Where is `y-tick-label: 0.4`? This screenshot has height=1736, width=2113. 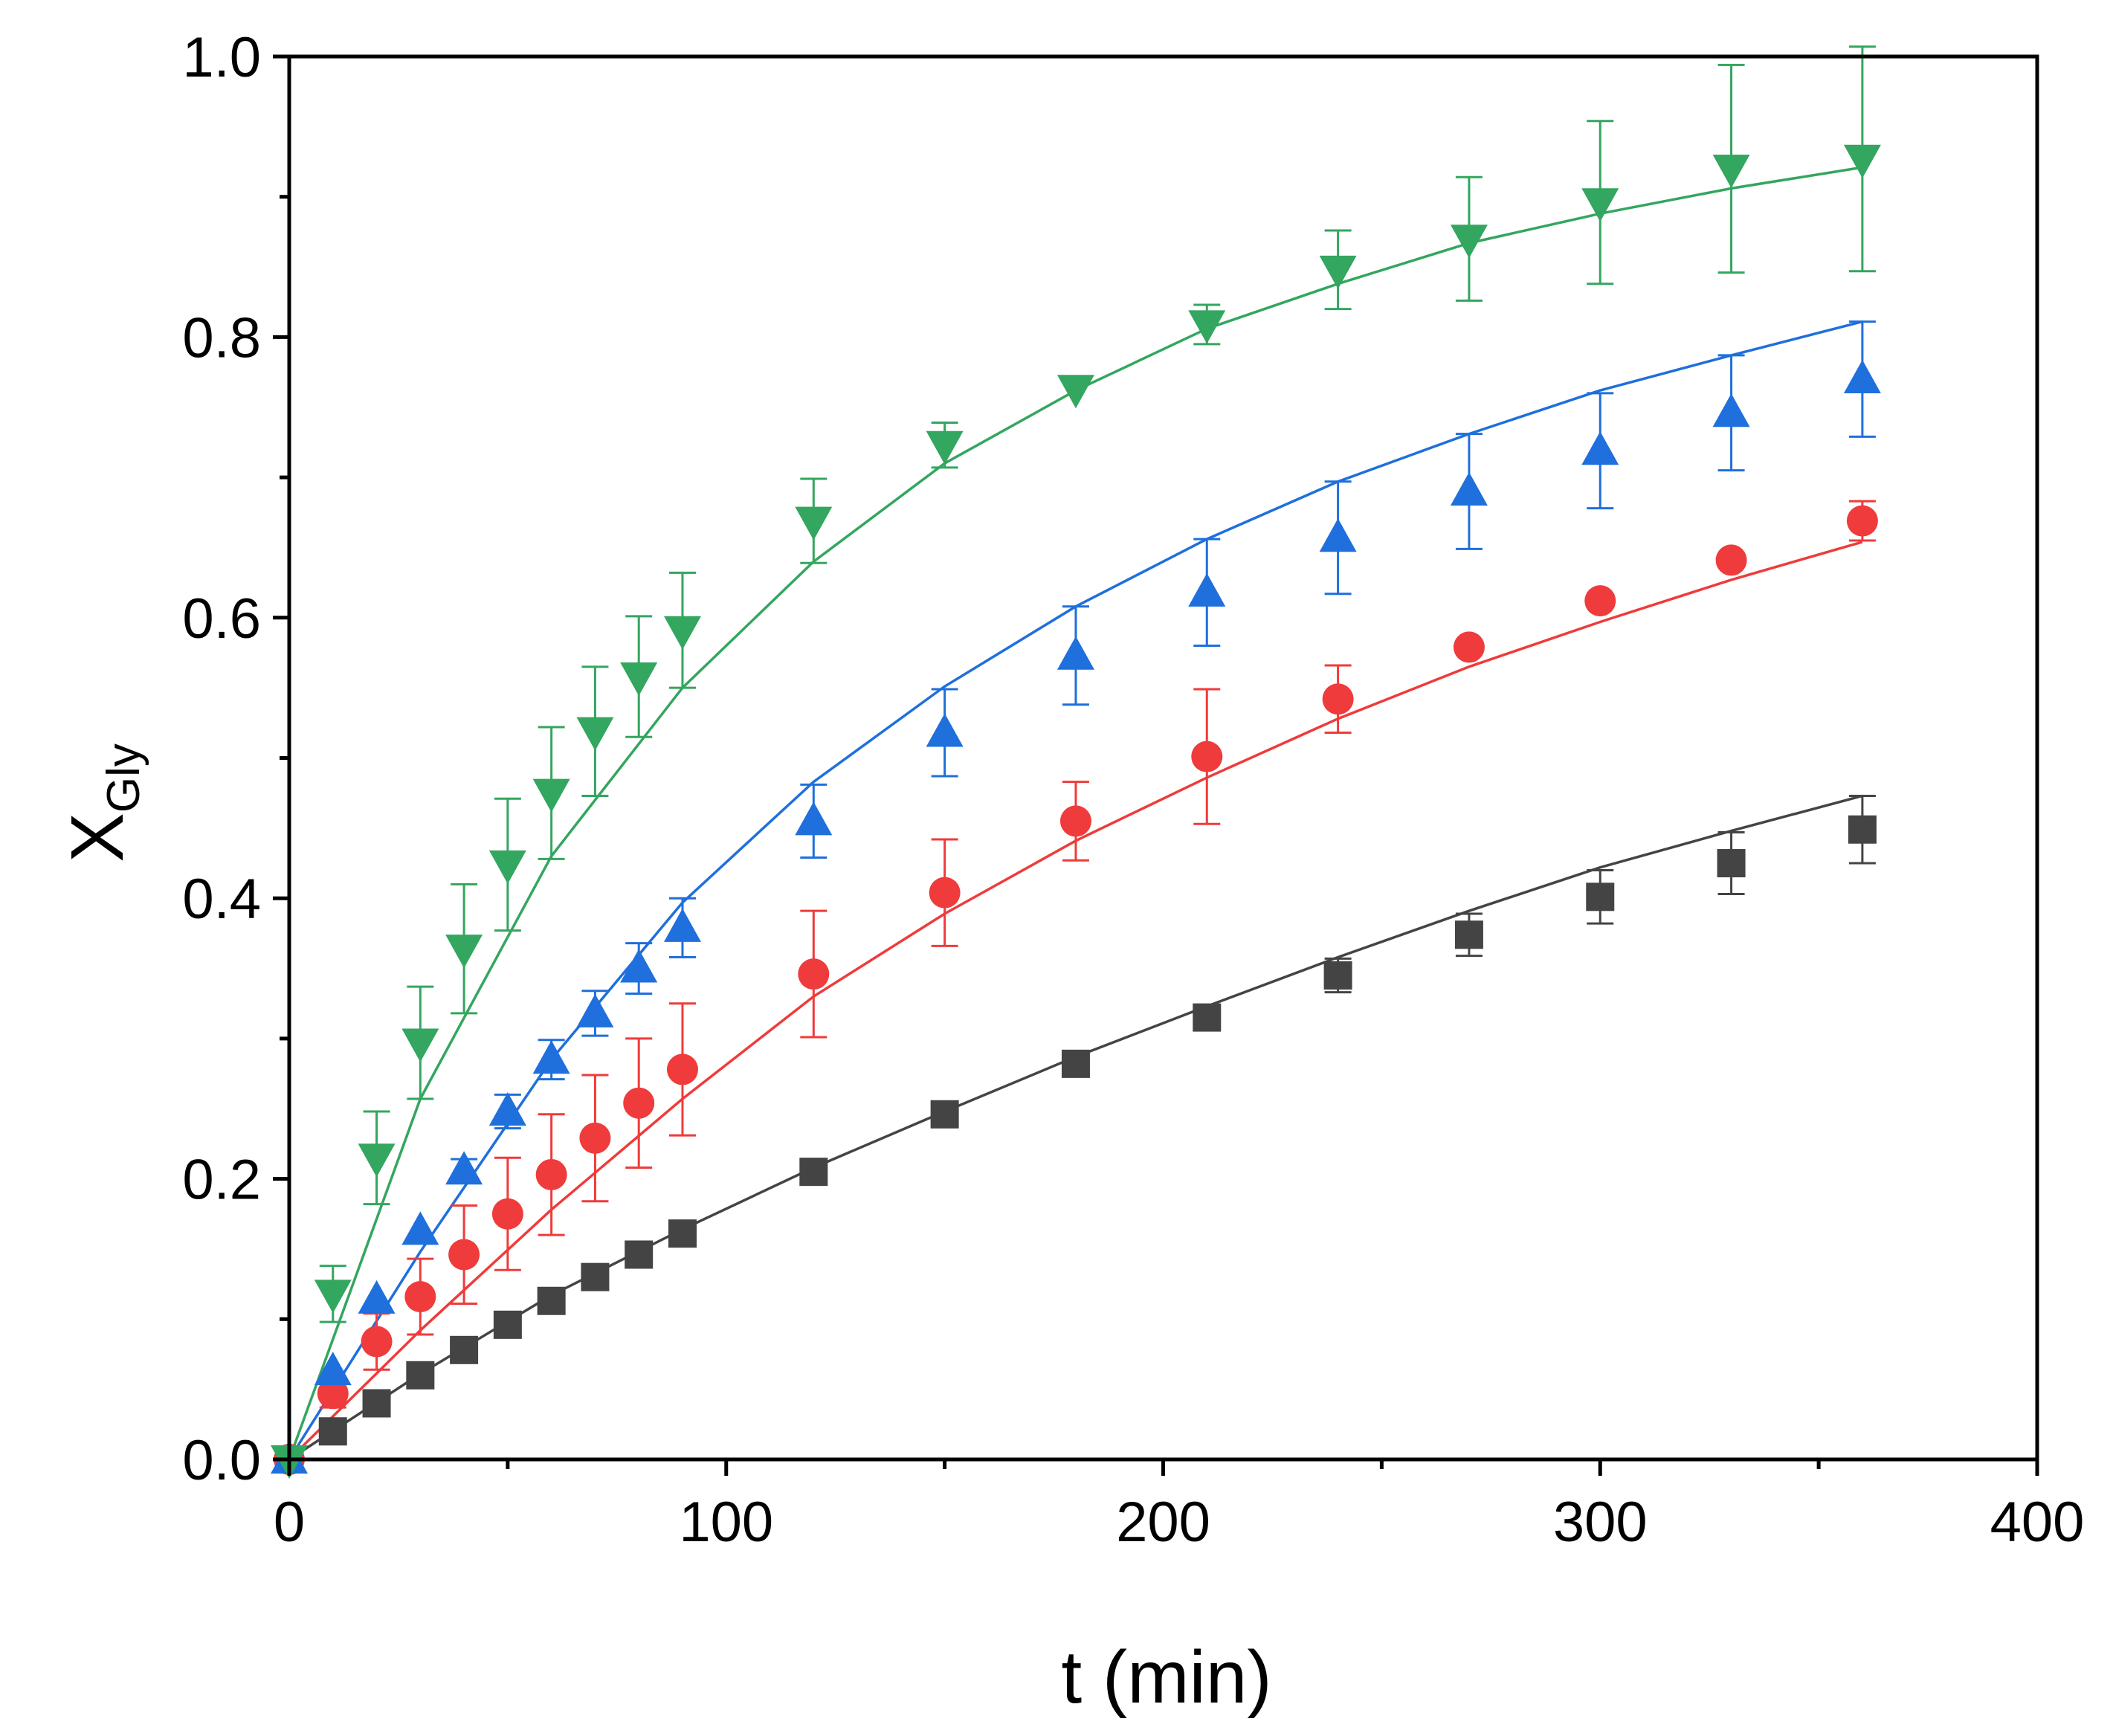
y-tick-label: 0.4 is located at coordinates (221, 899).